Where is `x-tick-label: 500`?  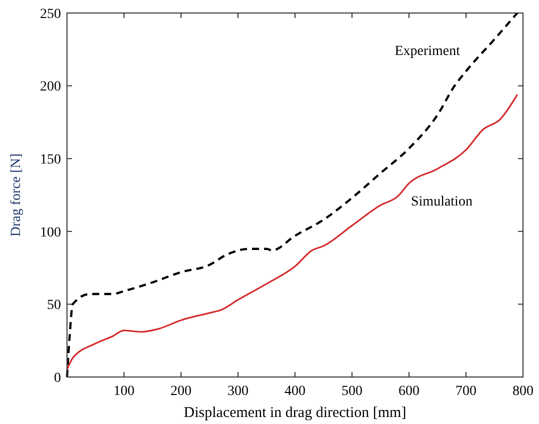
x-tick-label: 500 is located at coordinates (352, 391).